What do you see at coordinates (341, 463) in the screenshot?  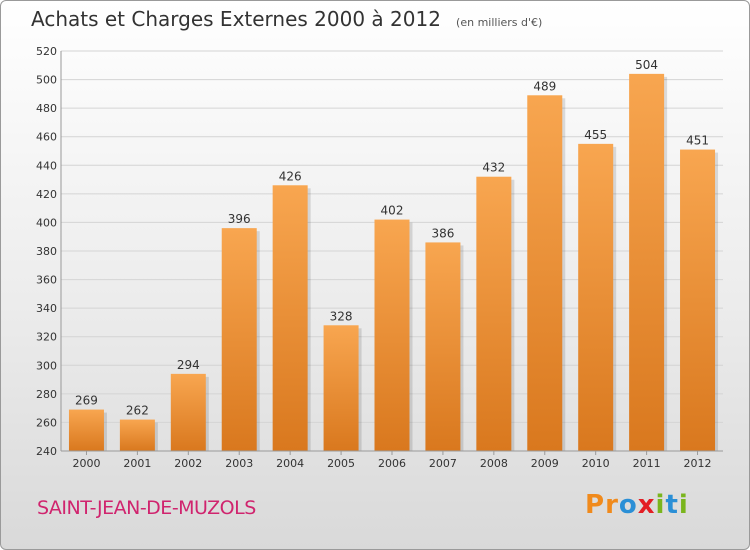 I see `x-tick-label: 2005` at bounding box center [341, 463].